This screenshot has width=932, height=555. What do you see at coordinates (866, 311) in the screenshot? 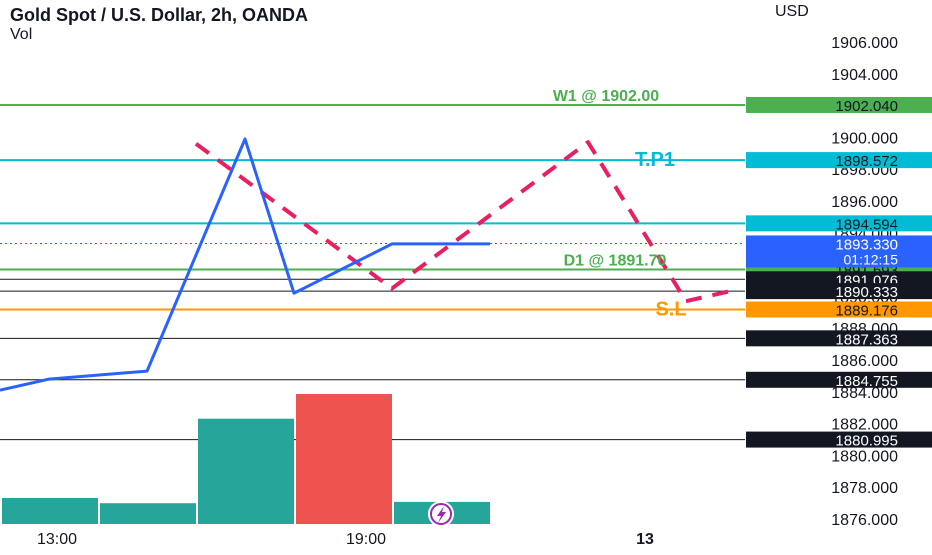
I see `price-tag-label: 1889.176` at bounding box center [866, 311].